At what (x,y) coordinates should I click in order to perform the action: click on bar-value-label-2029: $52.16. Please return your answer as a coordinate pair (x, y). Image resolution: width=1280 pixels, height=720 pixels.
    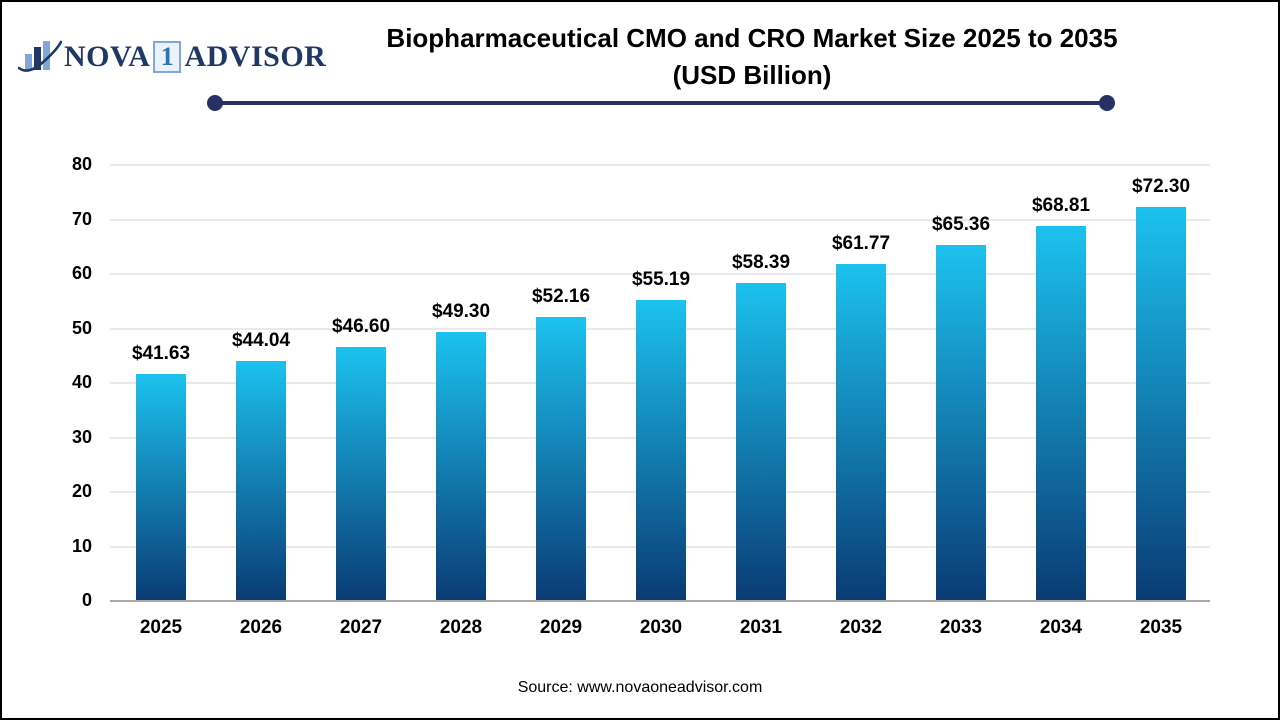
    Looking at the image, I should click on (561, 296).